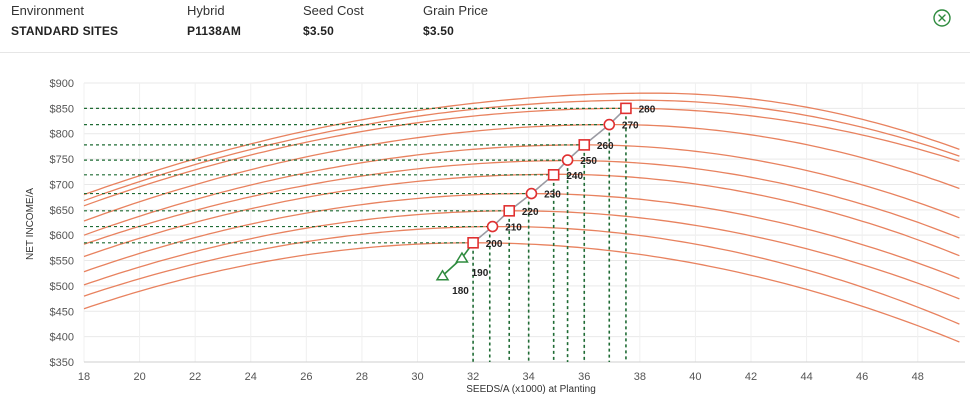  Describe the element at coordinates (214, 21) in the screenshot. I see `hybrid-field: Hybrid P1138AM` at that location.